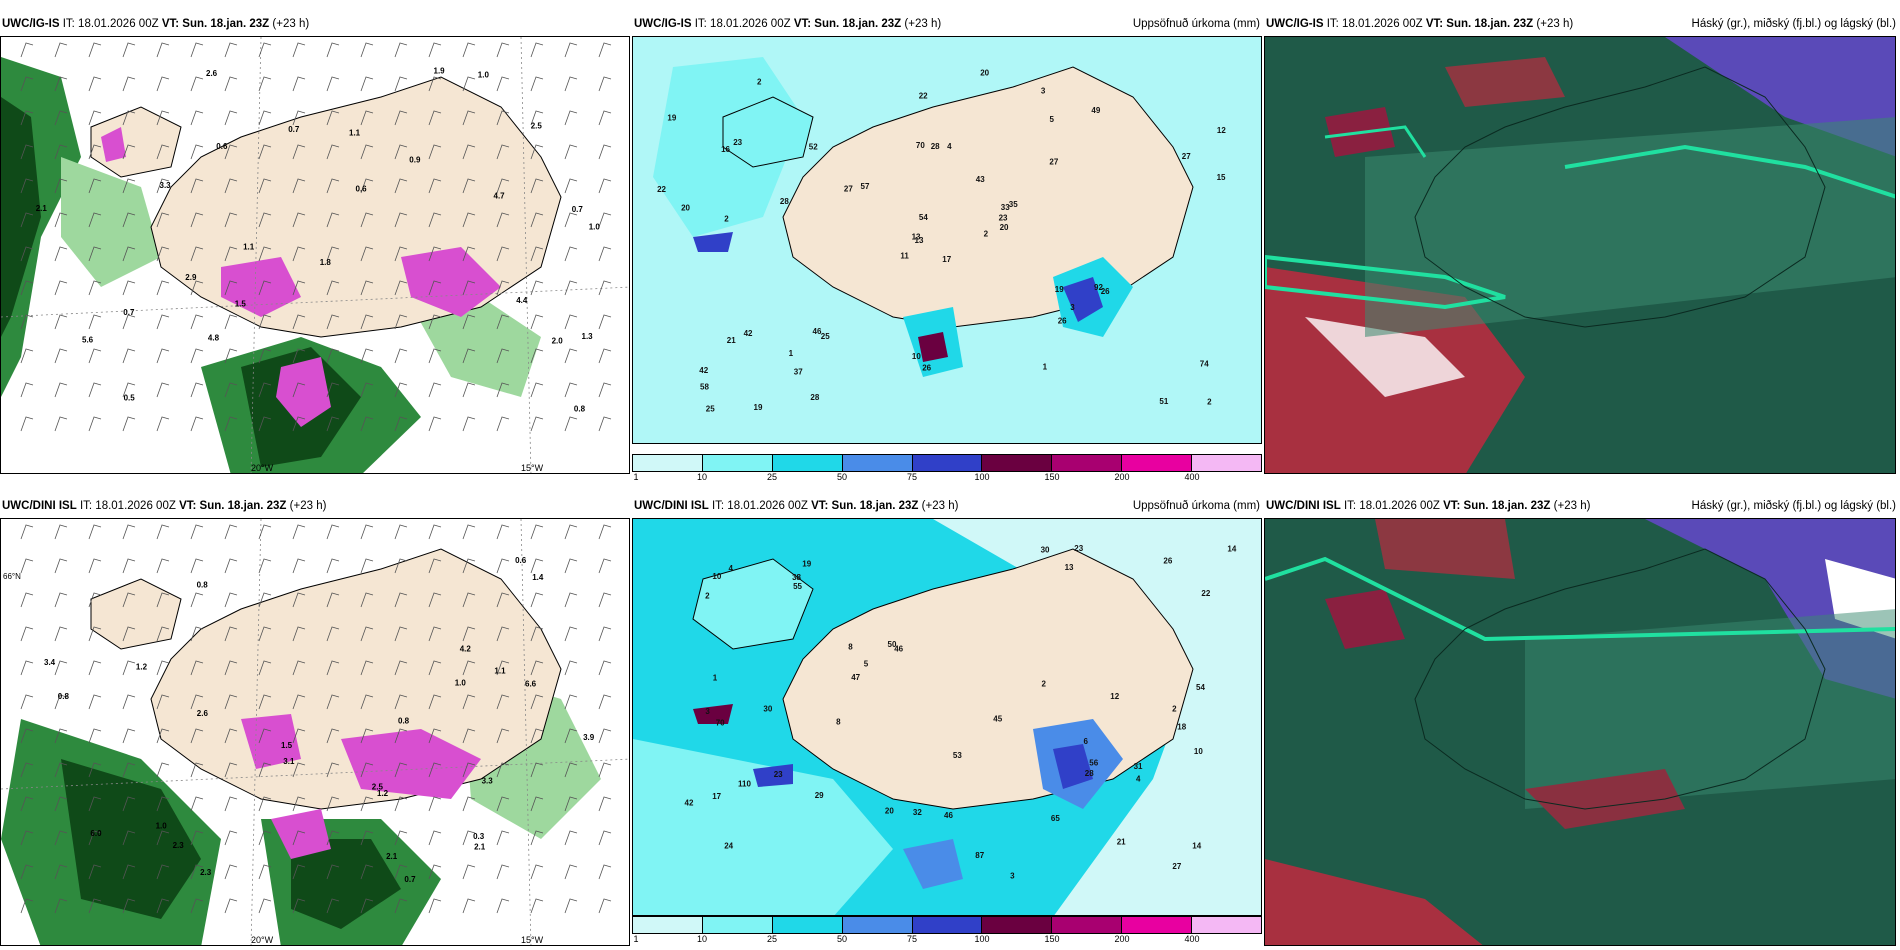 This screenshot has height=950, width=1900. I want to click on map-clouds, so click(1580, 732).